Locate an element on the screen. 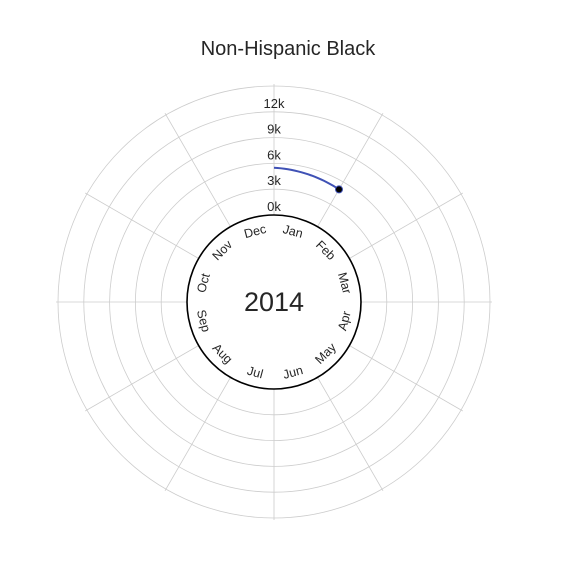  center-year-label: 2014 is located at coordinates (274, 302).